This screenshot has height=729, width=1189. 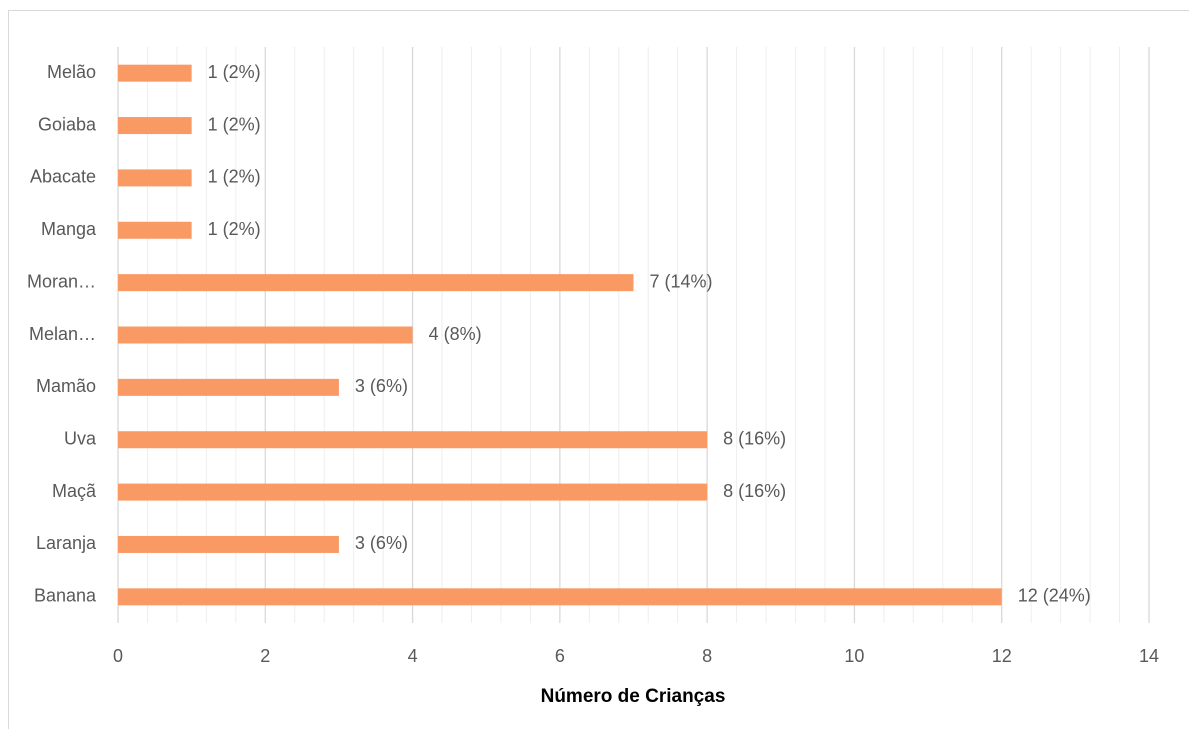 I want to click on data-label: 12 (24%), so click(x=1054, y=596).